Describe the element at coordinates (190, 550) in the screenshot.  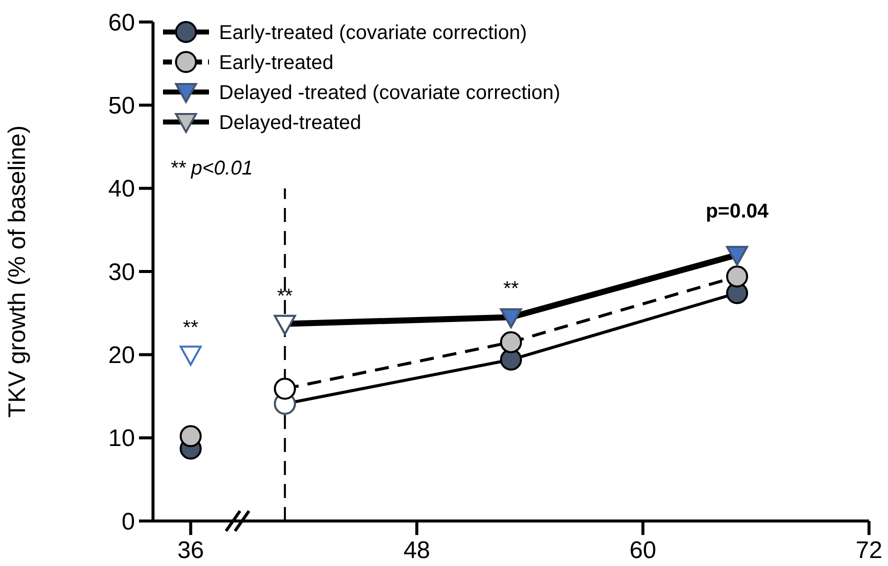
I see `x-tick-label: 36` at that location.